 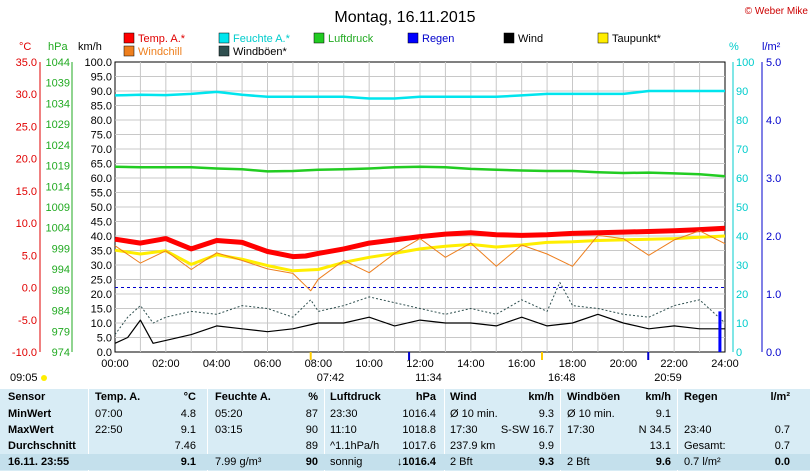 What do you see at coordinates (229, 414) in the screenshot?
I see `table-cell: 05:20` at bounding box center [229, 414].